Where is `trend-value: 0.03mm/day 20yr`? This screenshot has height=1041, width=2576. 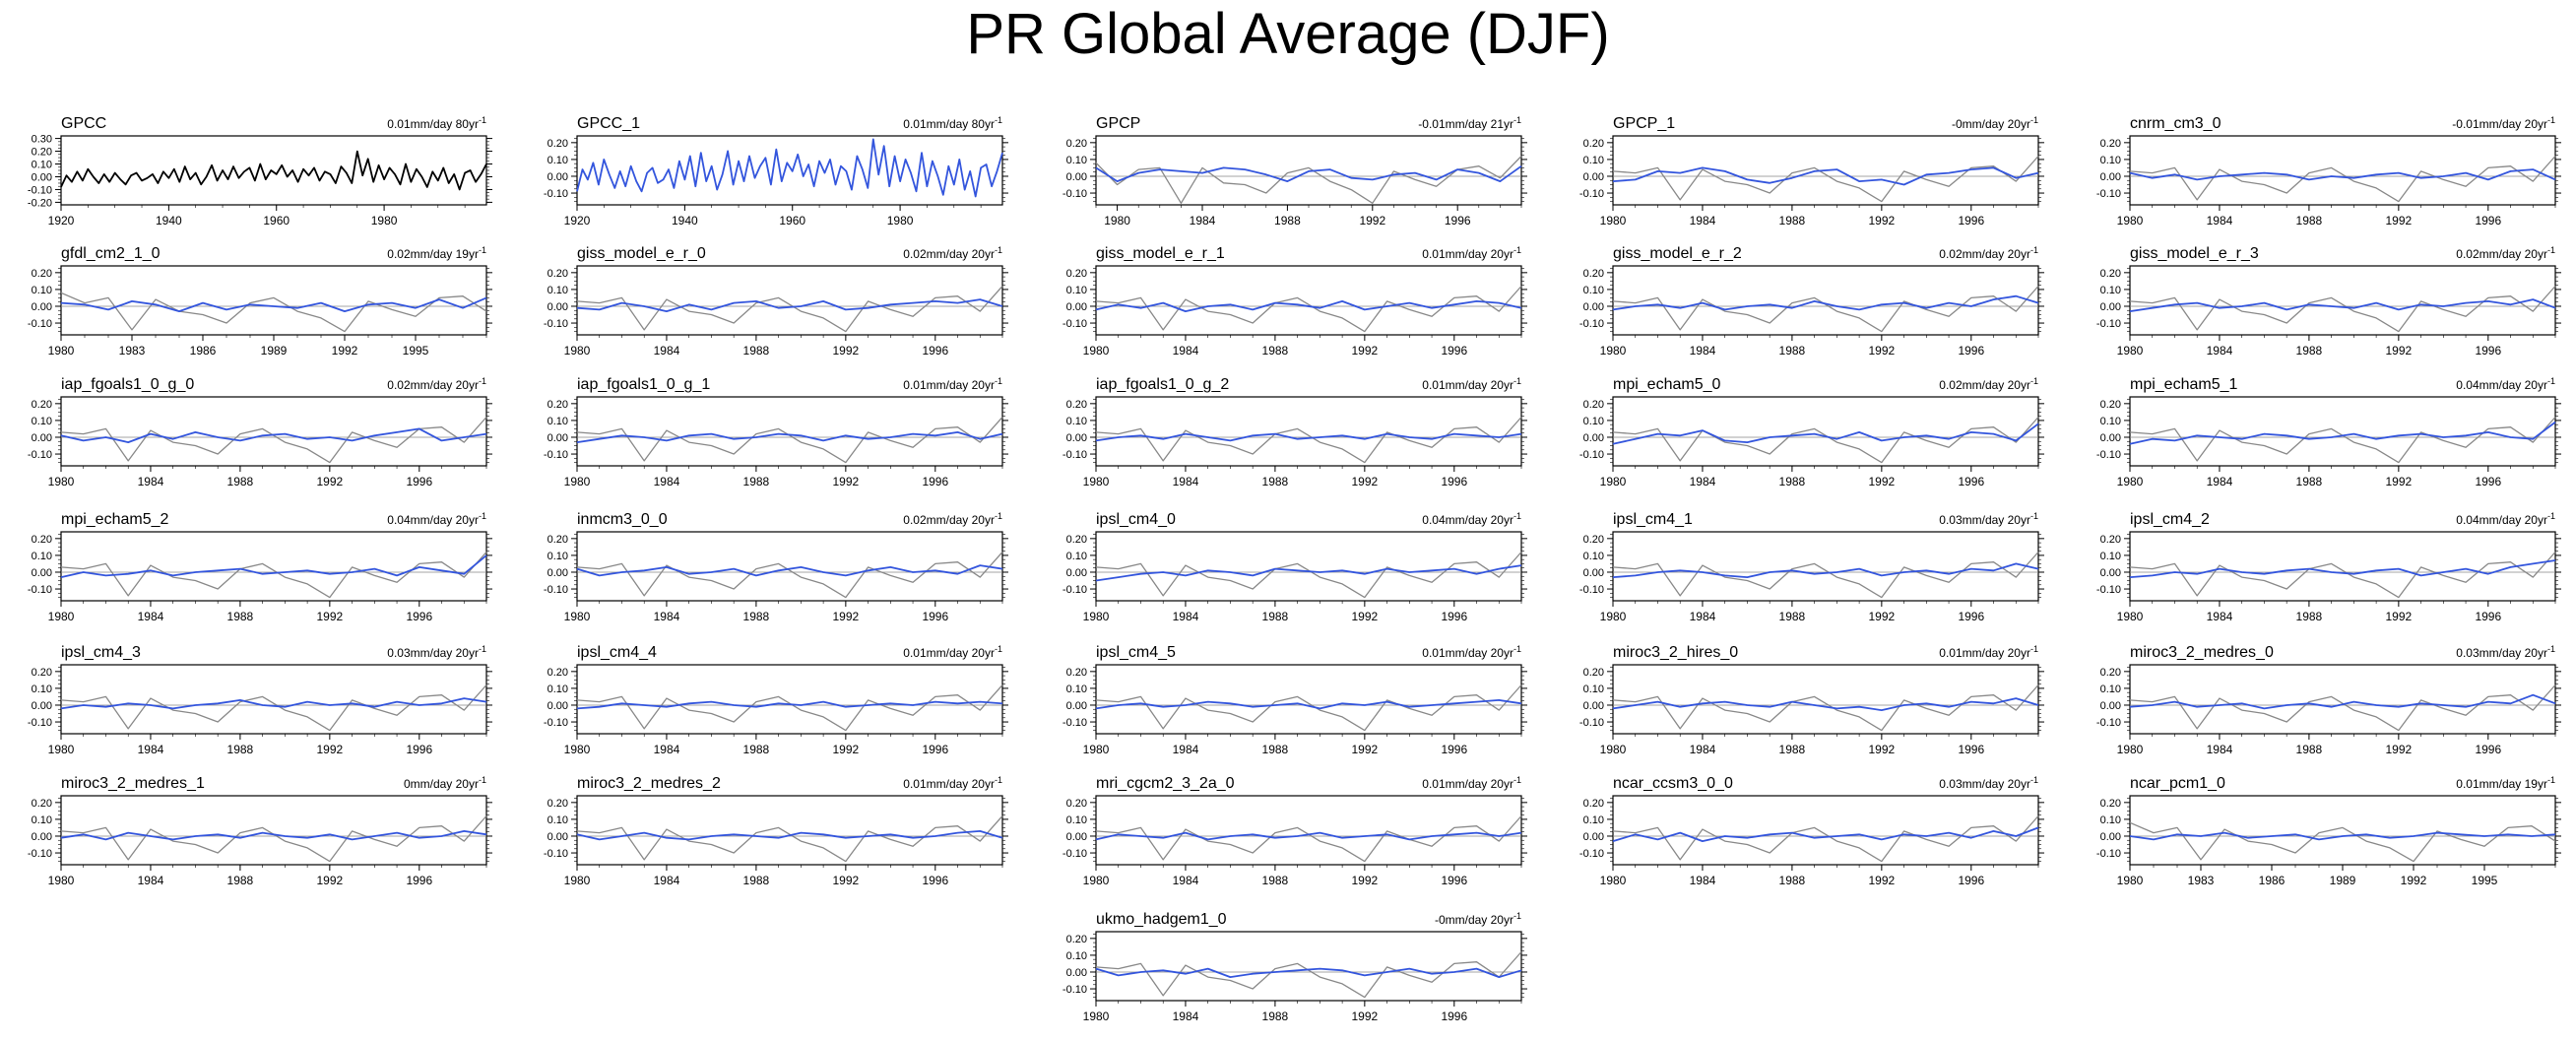
trend-value: 0.03mm/day 20yr is located at coordinates (1984, 520).